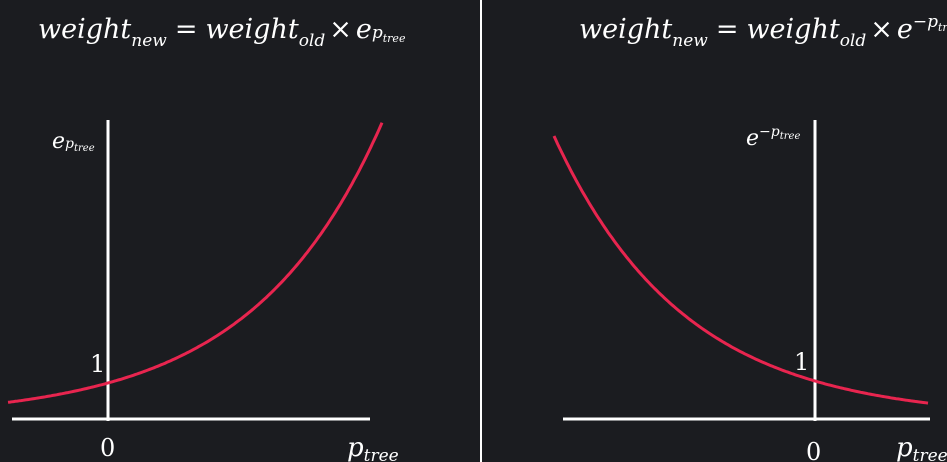  Describe the element at coordinates (765, 132) in the screenshot. I see `y-label-sign: −` at that location.